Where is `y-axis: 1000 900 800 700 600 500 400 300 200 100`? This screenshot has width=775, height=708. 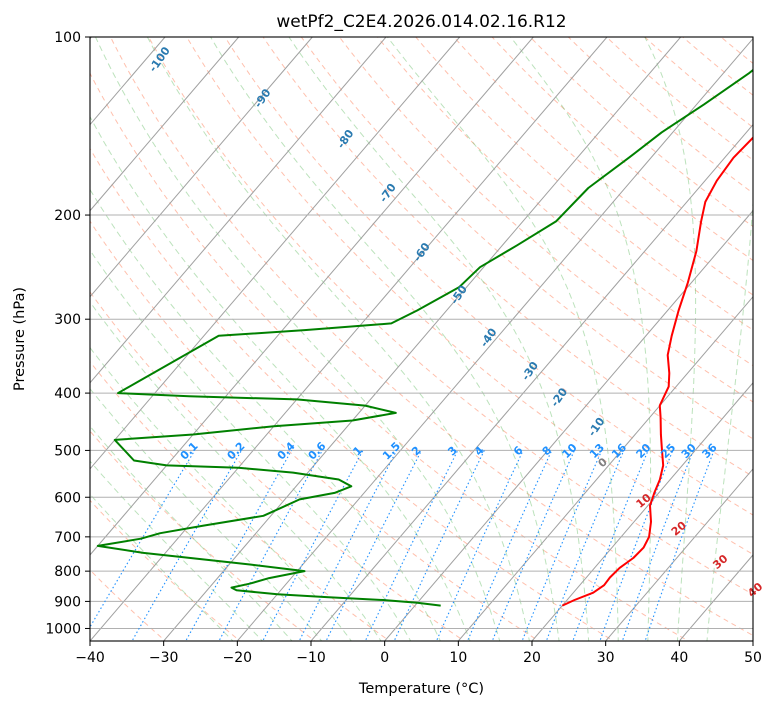 y-axis: 1000 900 800 700 600 500 400 300 200 100 is located at coordinates (67, 333).